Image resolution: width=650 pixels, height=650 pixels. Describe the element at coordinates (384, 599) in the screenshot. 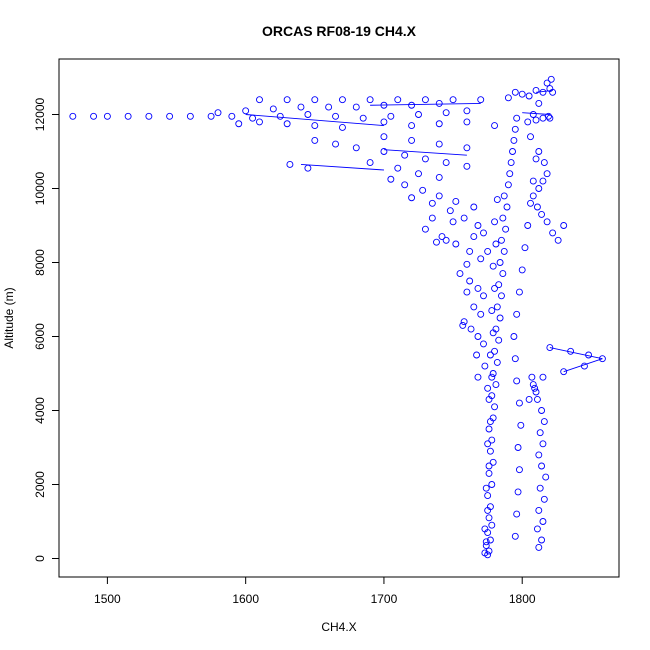

I see `x-tick-label: 1700` at that location.